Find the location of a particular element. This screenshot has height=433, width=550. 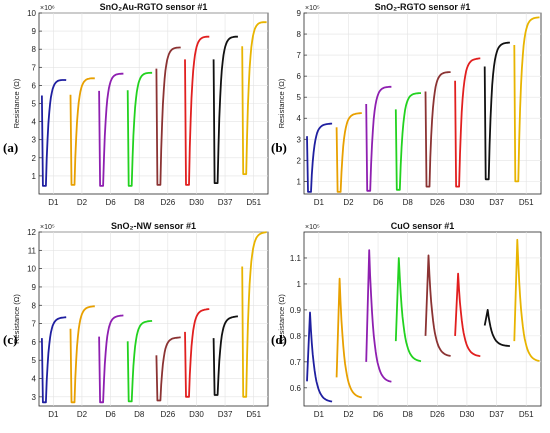

y-tick-label: 0.9 is located at coordinates (296, 310).